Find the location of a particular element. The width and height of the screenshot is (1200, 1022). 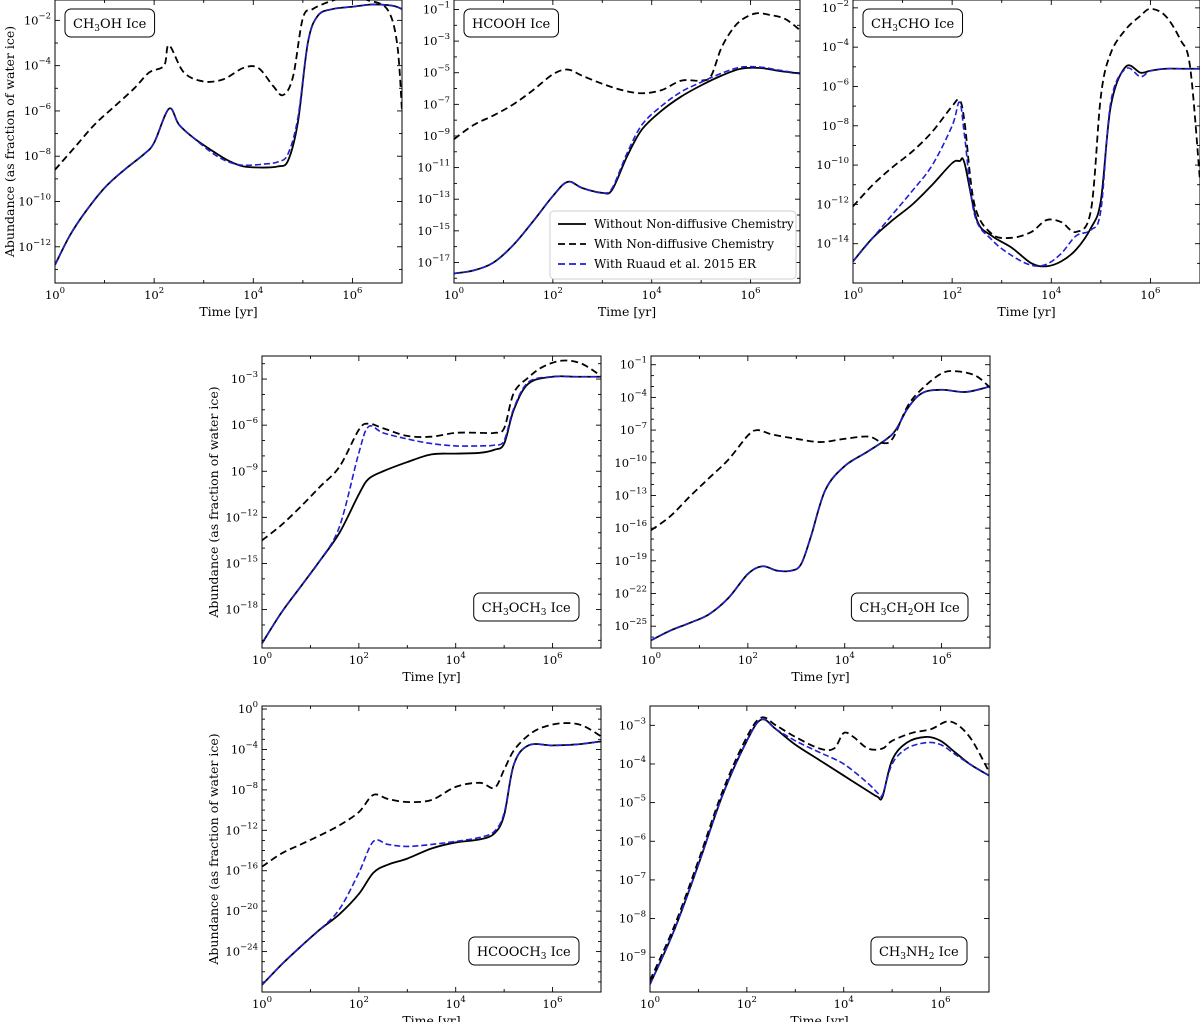

y-tick-label: 10⁻² is located at coordinates (835, 7).